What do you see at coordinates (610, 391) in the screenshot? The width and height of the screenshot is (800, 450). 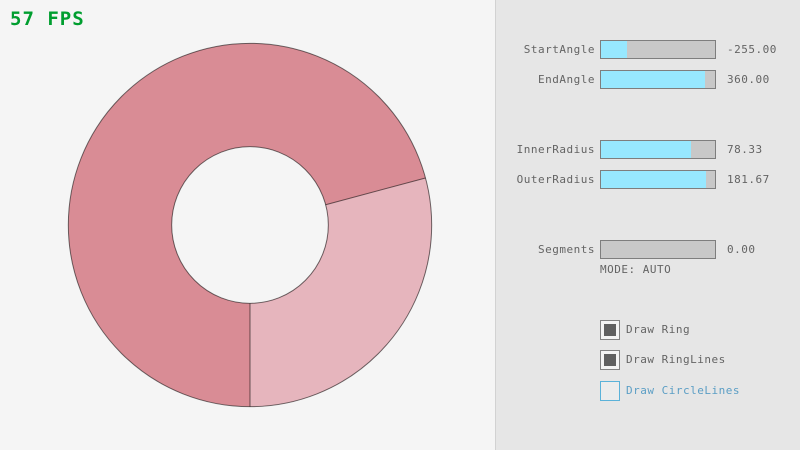 I see `draw-circlelines-checkbox` at bounding box center [610, 391].